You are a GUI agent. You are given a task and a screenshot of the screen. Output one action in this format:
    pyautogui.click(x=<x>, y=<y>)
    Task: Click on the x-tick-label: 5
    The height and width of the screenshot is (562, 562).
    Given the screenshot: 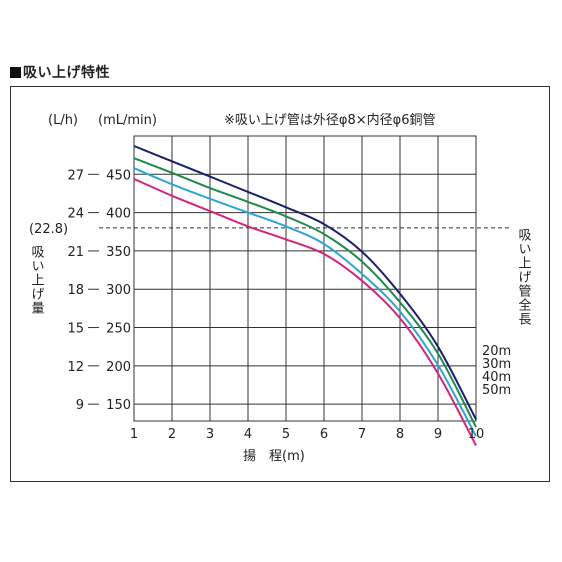 What is the action you would take?
    pyautogui.click(x=286, y=434)
    